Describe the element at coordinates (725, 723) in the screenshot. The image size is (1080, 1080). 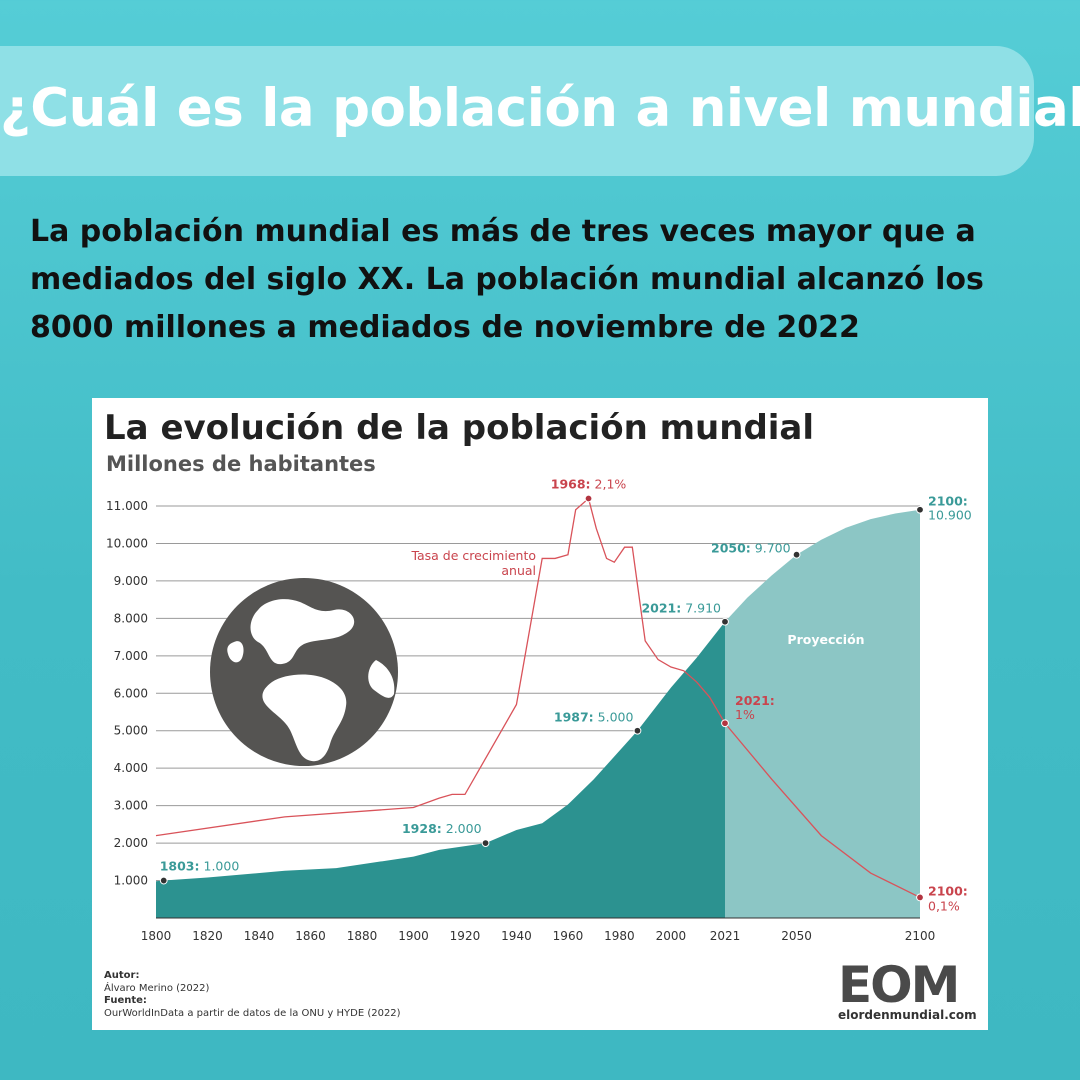
I see `rate-point-2021` at that location.